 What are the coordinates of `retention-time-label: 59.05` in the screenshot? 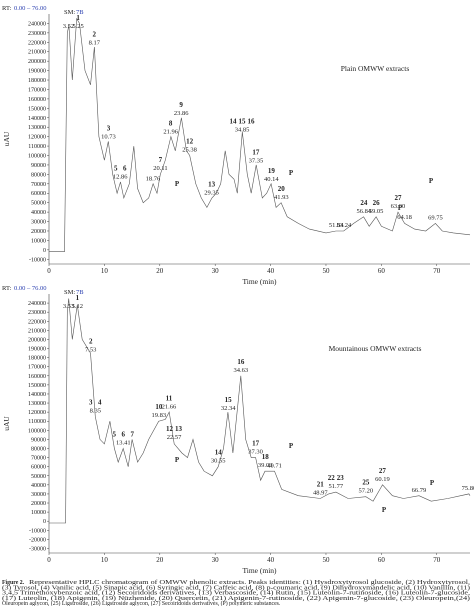 It's located at (376, 211).